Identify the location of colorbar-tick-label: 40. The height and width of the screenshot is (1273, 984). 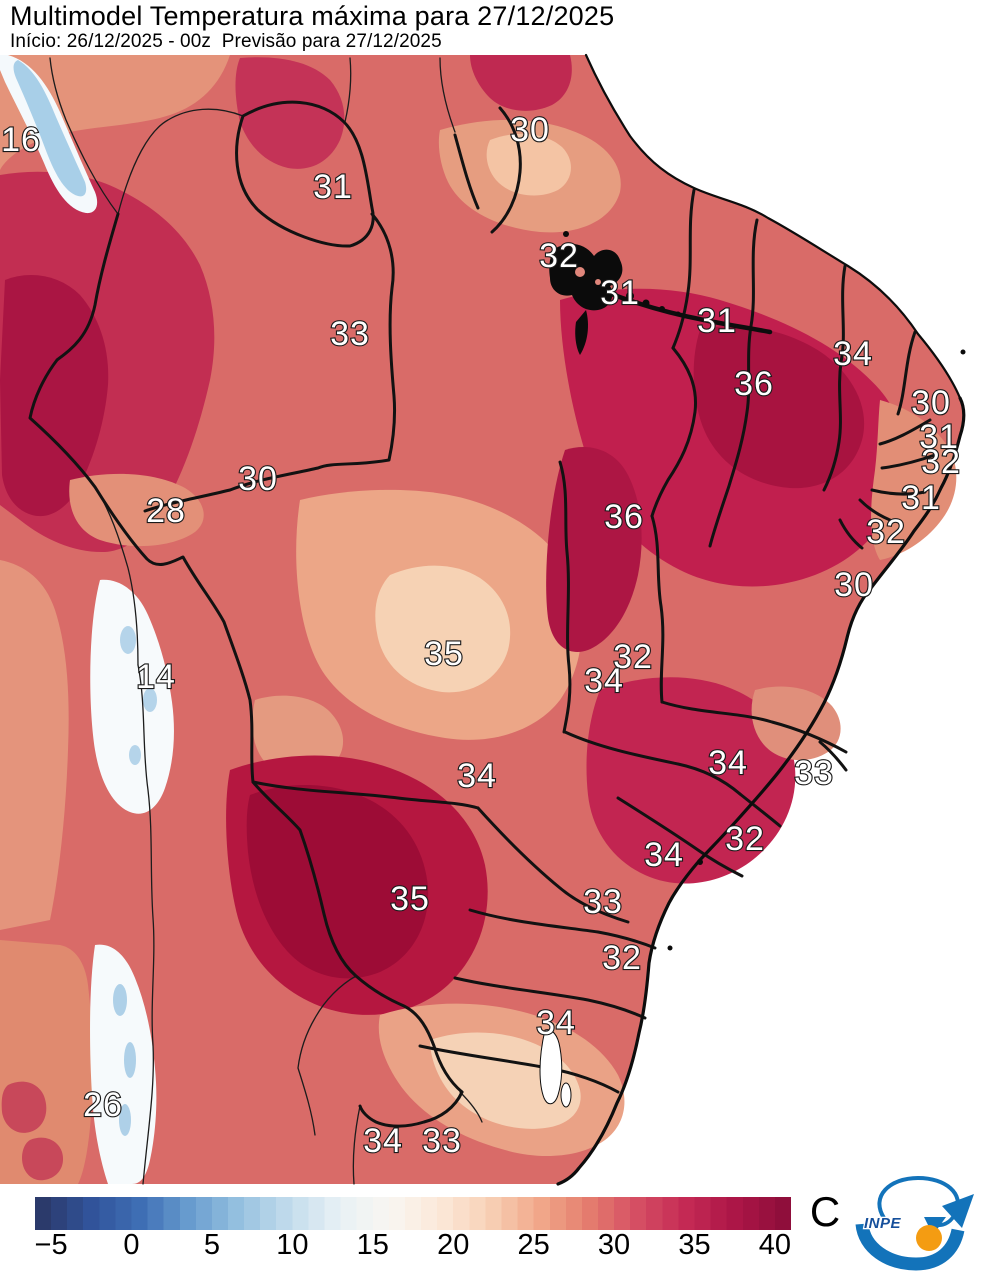
(775, 1245).